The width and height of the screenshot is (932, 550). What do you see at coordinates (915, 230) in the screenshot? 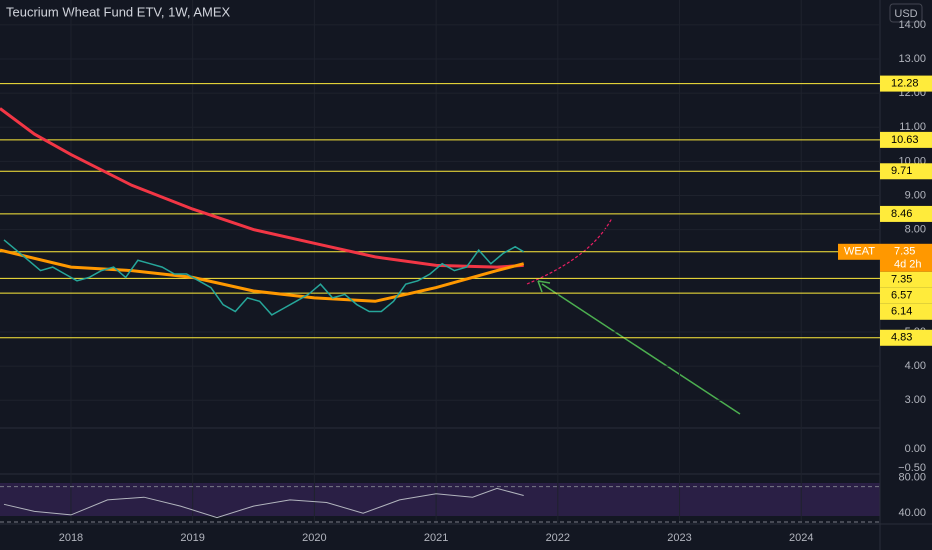
I see `y-tick-label: 8.00` at bounding box center [915, 230].